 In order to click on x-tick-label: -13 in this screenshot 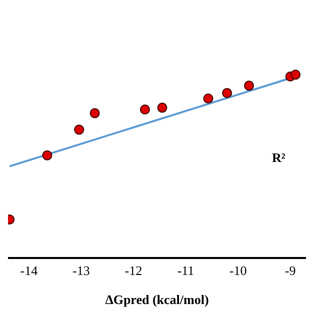, I will do `click(81, 270)`.